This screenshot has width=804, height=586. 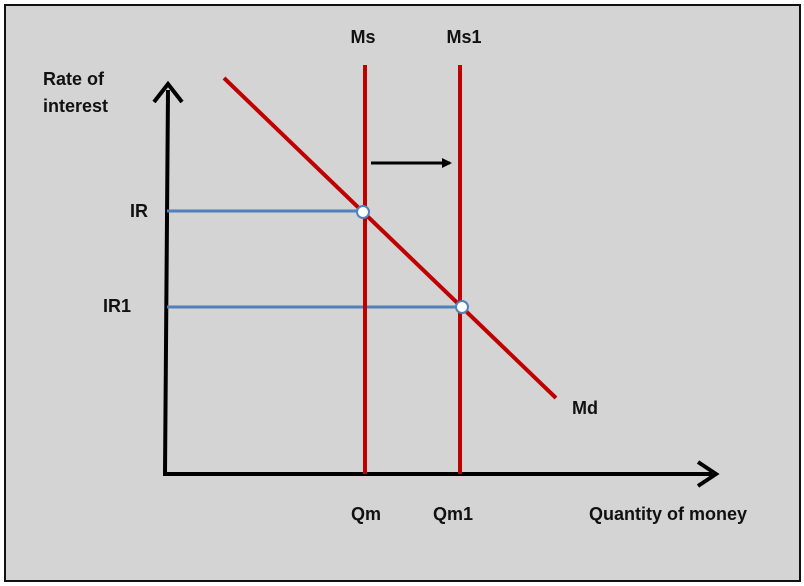 What do you see at coordinates (363, 212) in the screenshot?
I see `equilibrium-point-ir-qm` at bounding box center [363, 212].